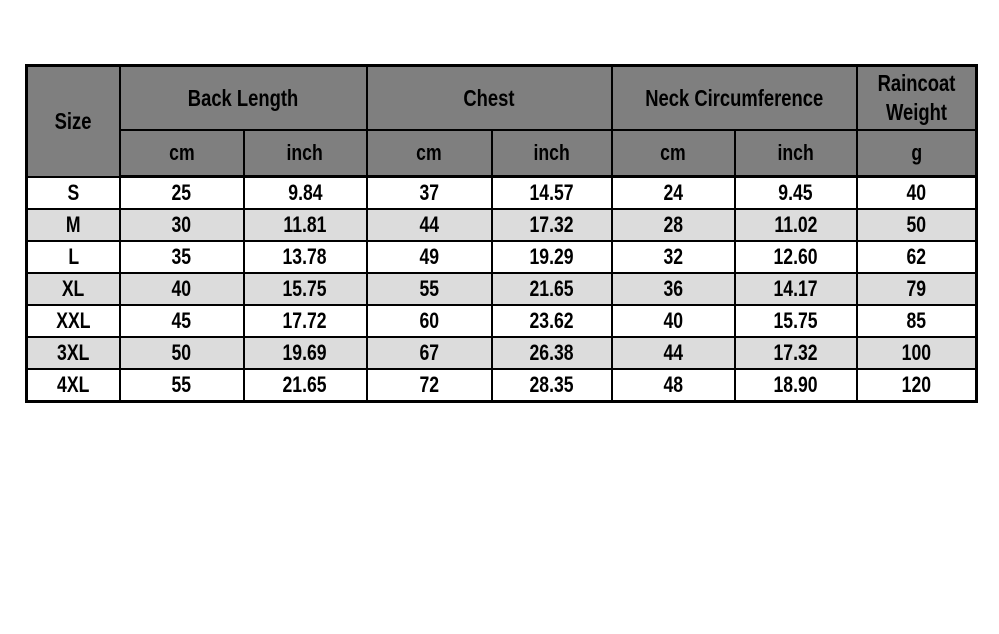 Image resolution: width=999 pixels, height=634 pixels. I want to click on cell-text: 44, so click(673, 352).